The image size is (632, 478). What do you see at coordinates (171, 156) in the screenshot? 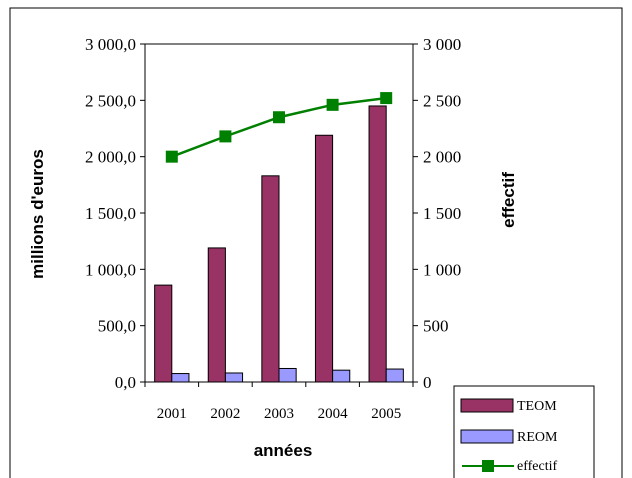
I see `marker-effectif-2001` at bounding box center [171, 156].